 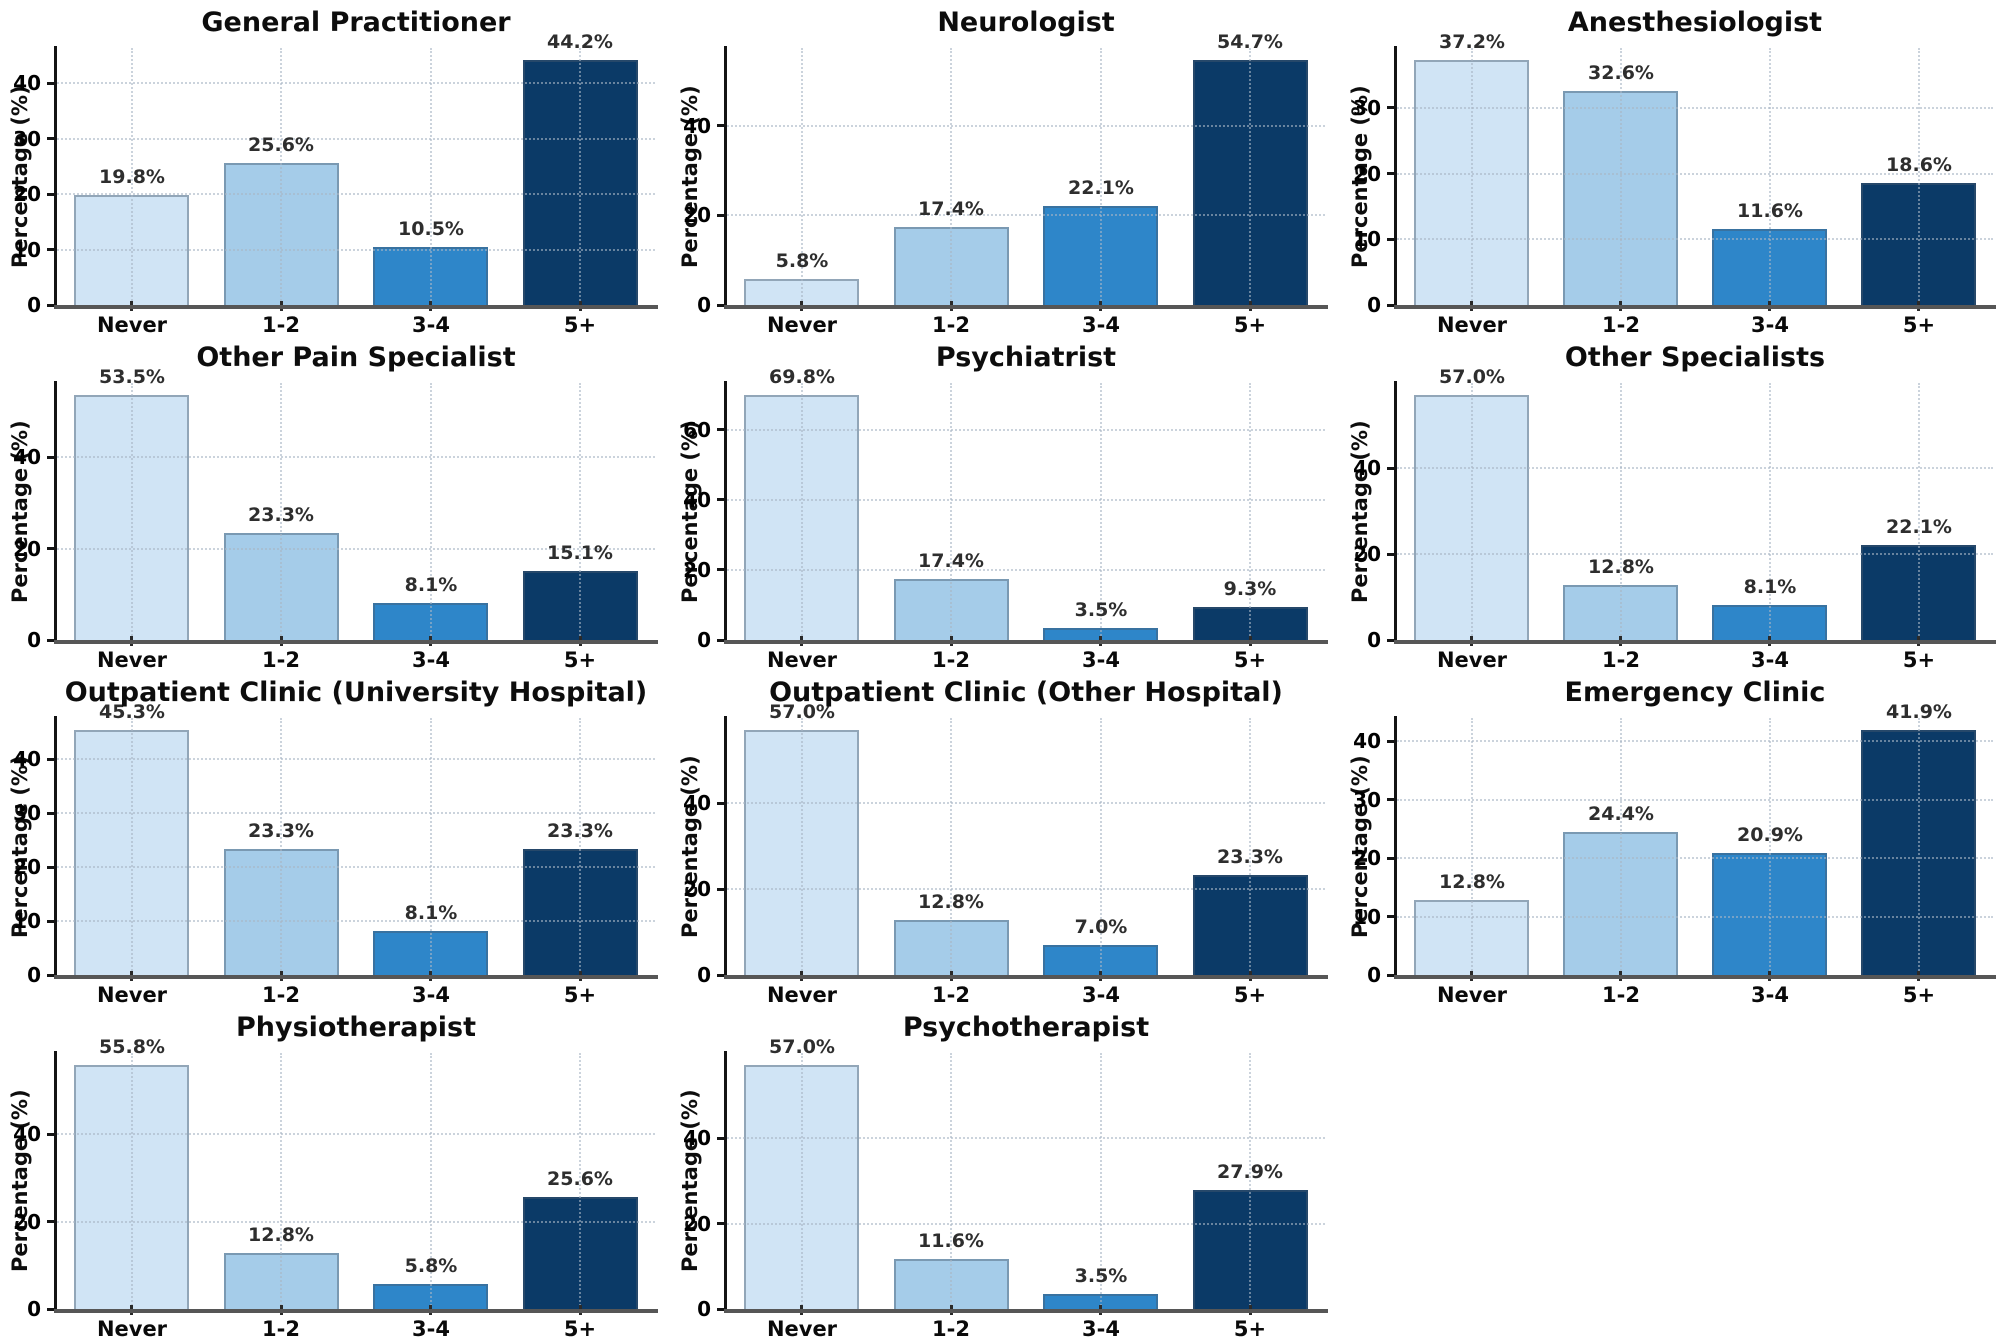 I want to click on bar-value-label: 41.9%, so click(x=1919, y=712).